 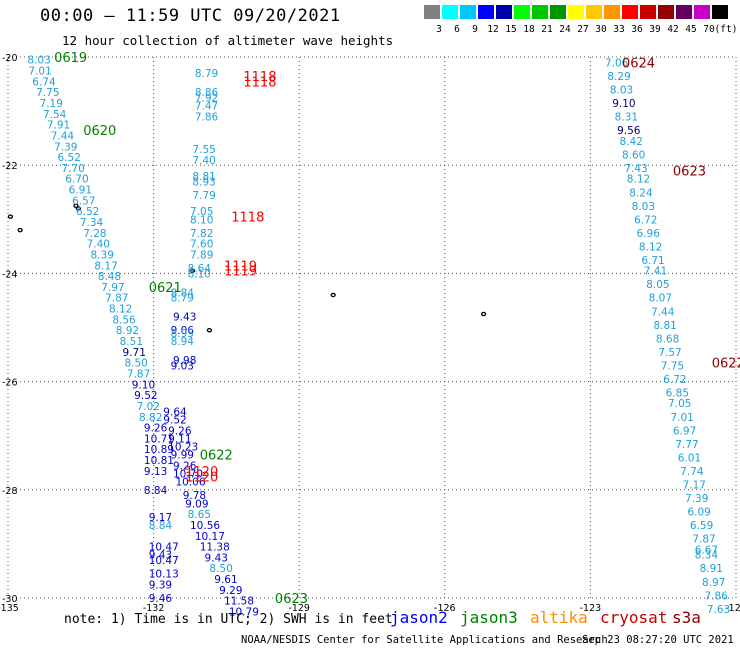 I want to click on legend-tick-label: 9, so click(x=475, y=29).